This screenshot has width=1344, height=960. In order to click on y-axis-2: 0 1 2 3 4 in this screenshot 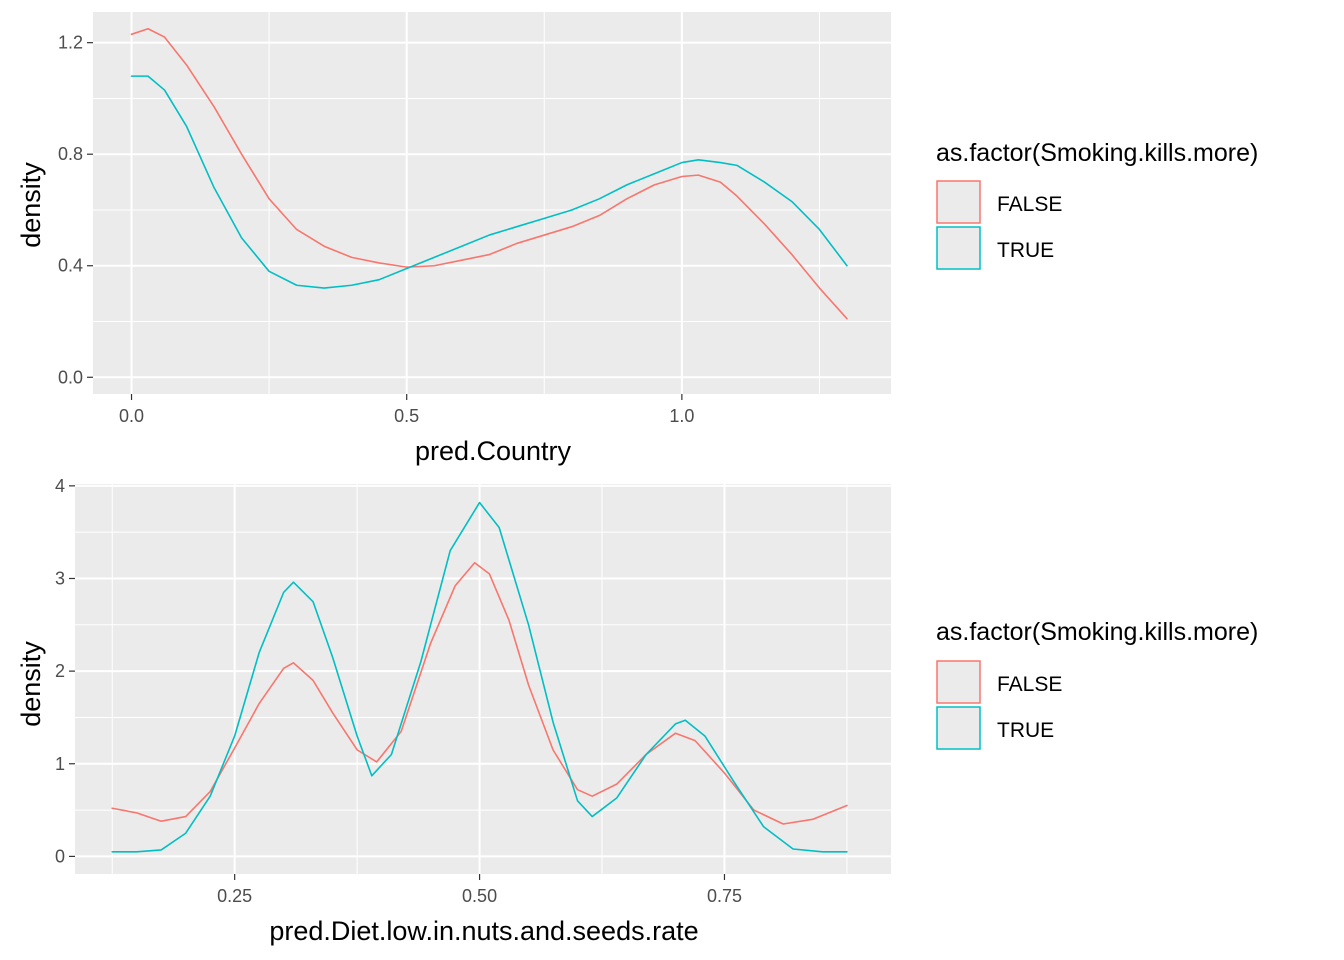, I will do `click(65, 671)`.